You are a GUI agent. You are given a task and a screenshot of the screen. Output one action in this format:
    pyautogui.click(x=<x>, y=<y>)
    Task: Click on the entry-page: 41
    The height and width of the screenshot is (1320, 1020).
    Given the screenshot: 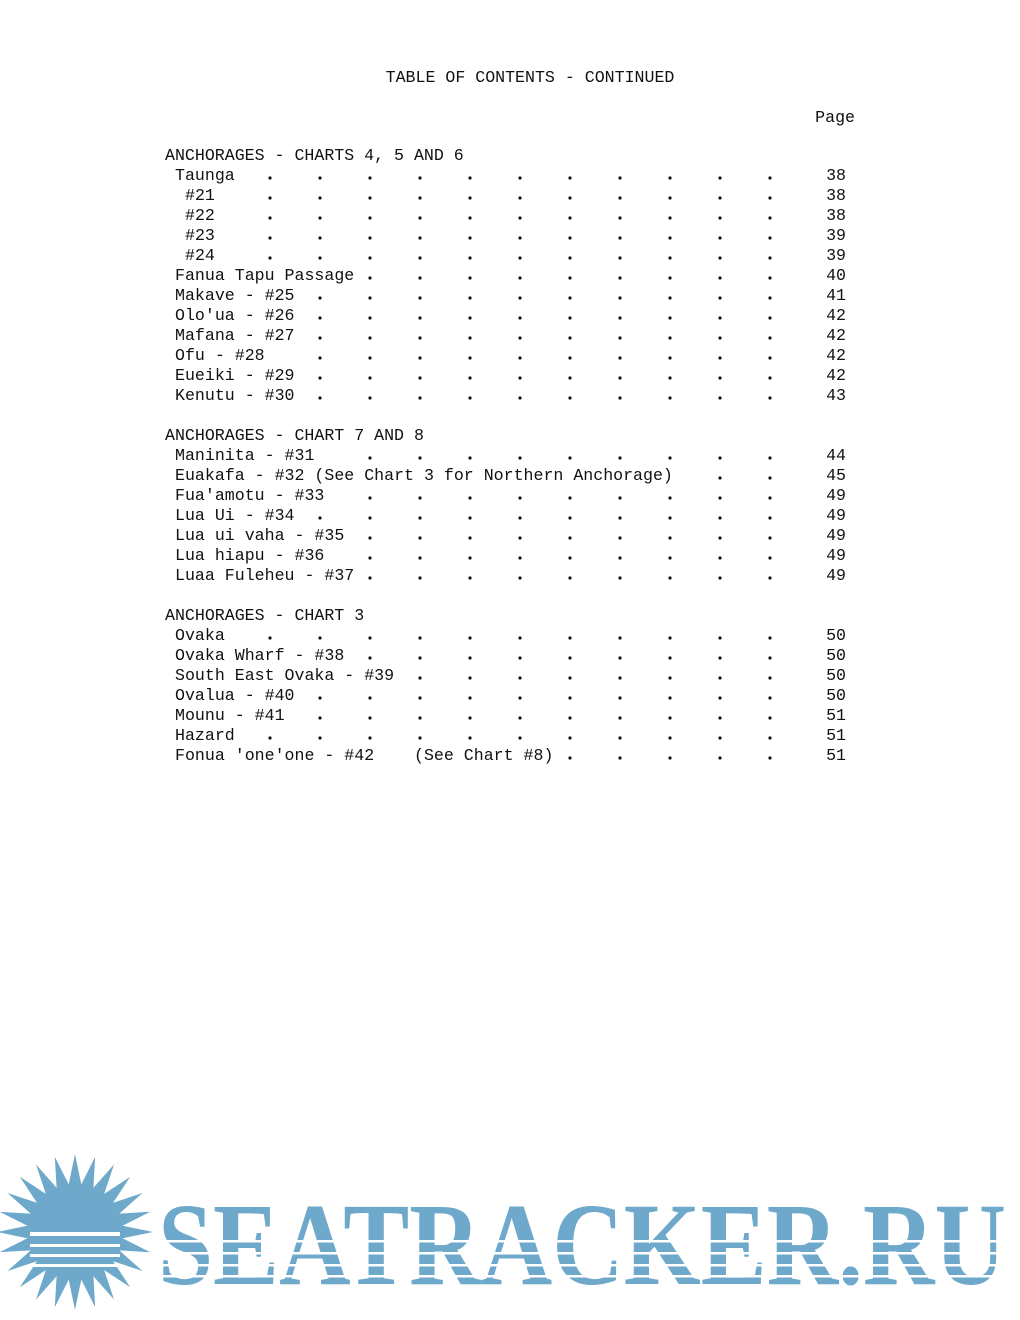 What is the action you would take?
    pyautogui.click(x=836, y=295)
    